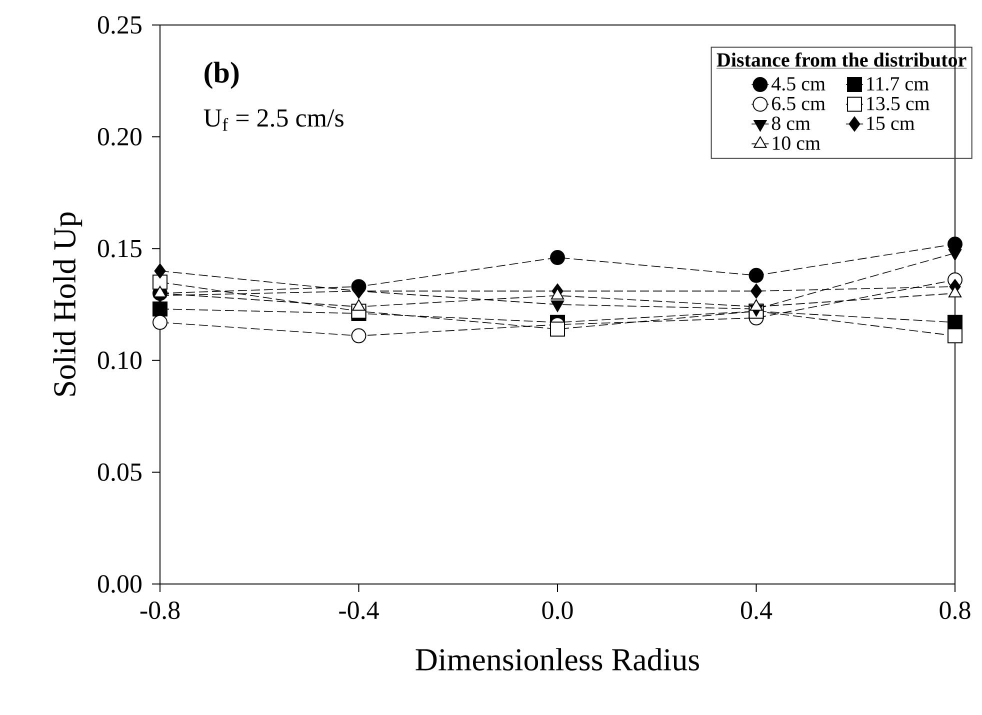 The image size is (982, 715). I want to click on legend-label: 6.5 cm, so click(799, 103).